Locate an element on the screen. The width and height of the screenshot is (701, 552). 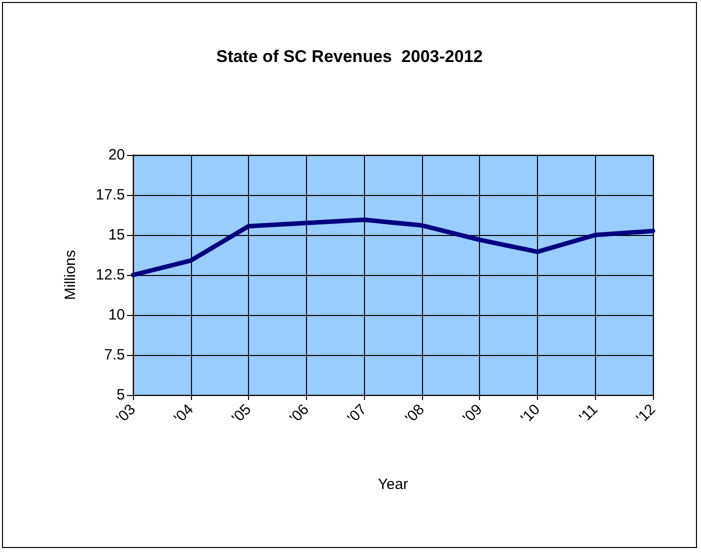
x-tick-label: '04 is located at coordinates (183, 413).